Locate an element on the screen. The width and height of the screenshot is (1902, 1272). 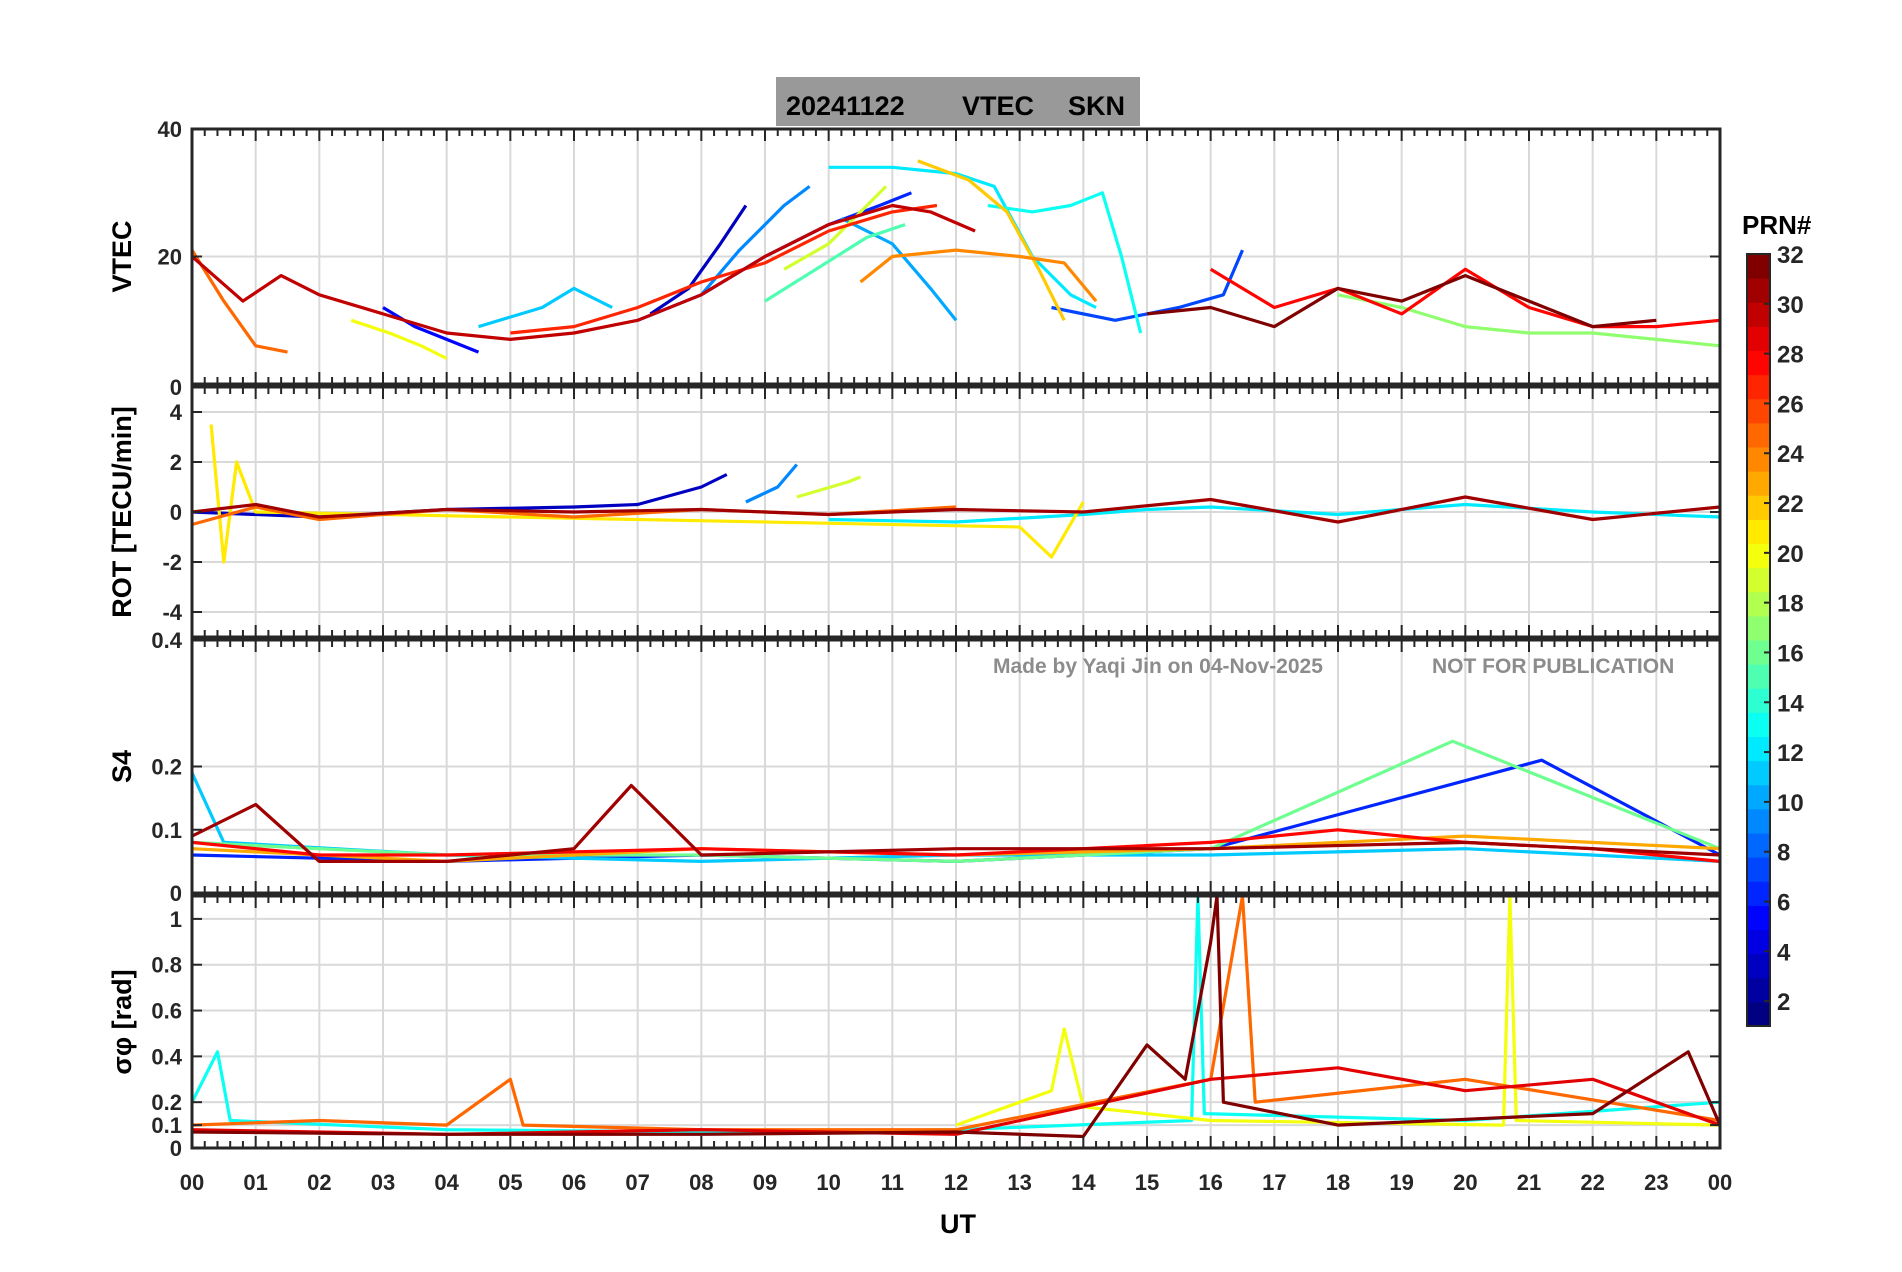
title-box: 20241122 VTEC SKN is located at coordinates (958, 101).